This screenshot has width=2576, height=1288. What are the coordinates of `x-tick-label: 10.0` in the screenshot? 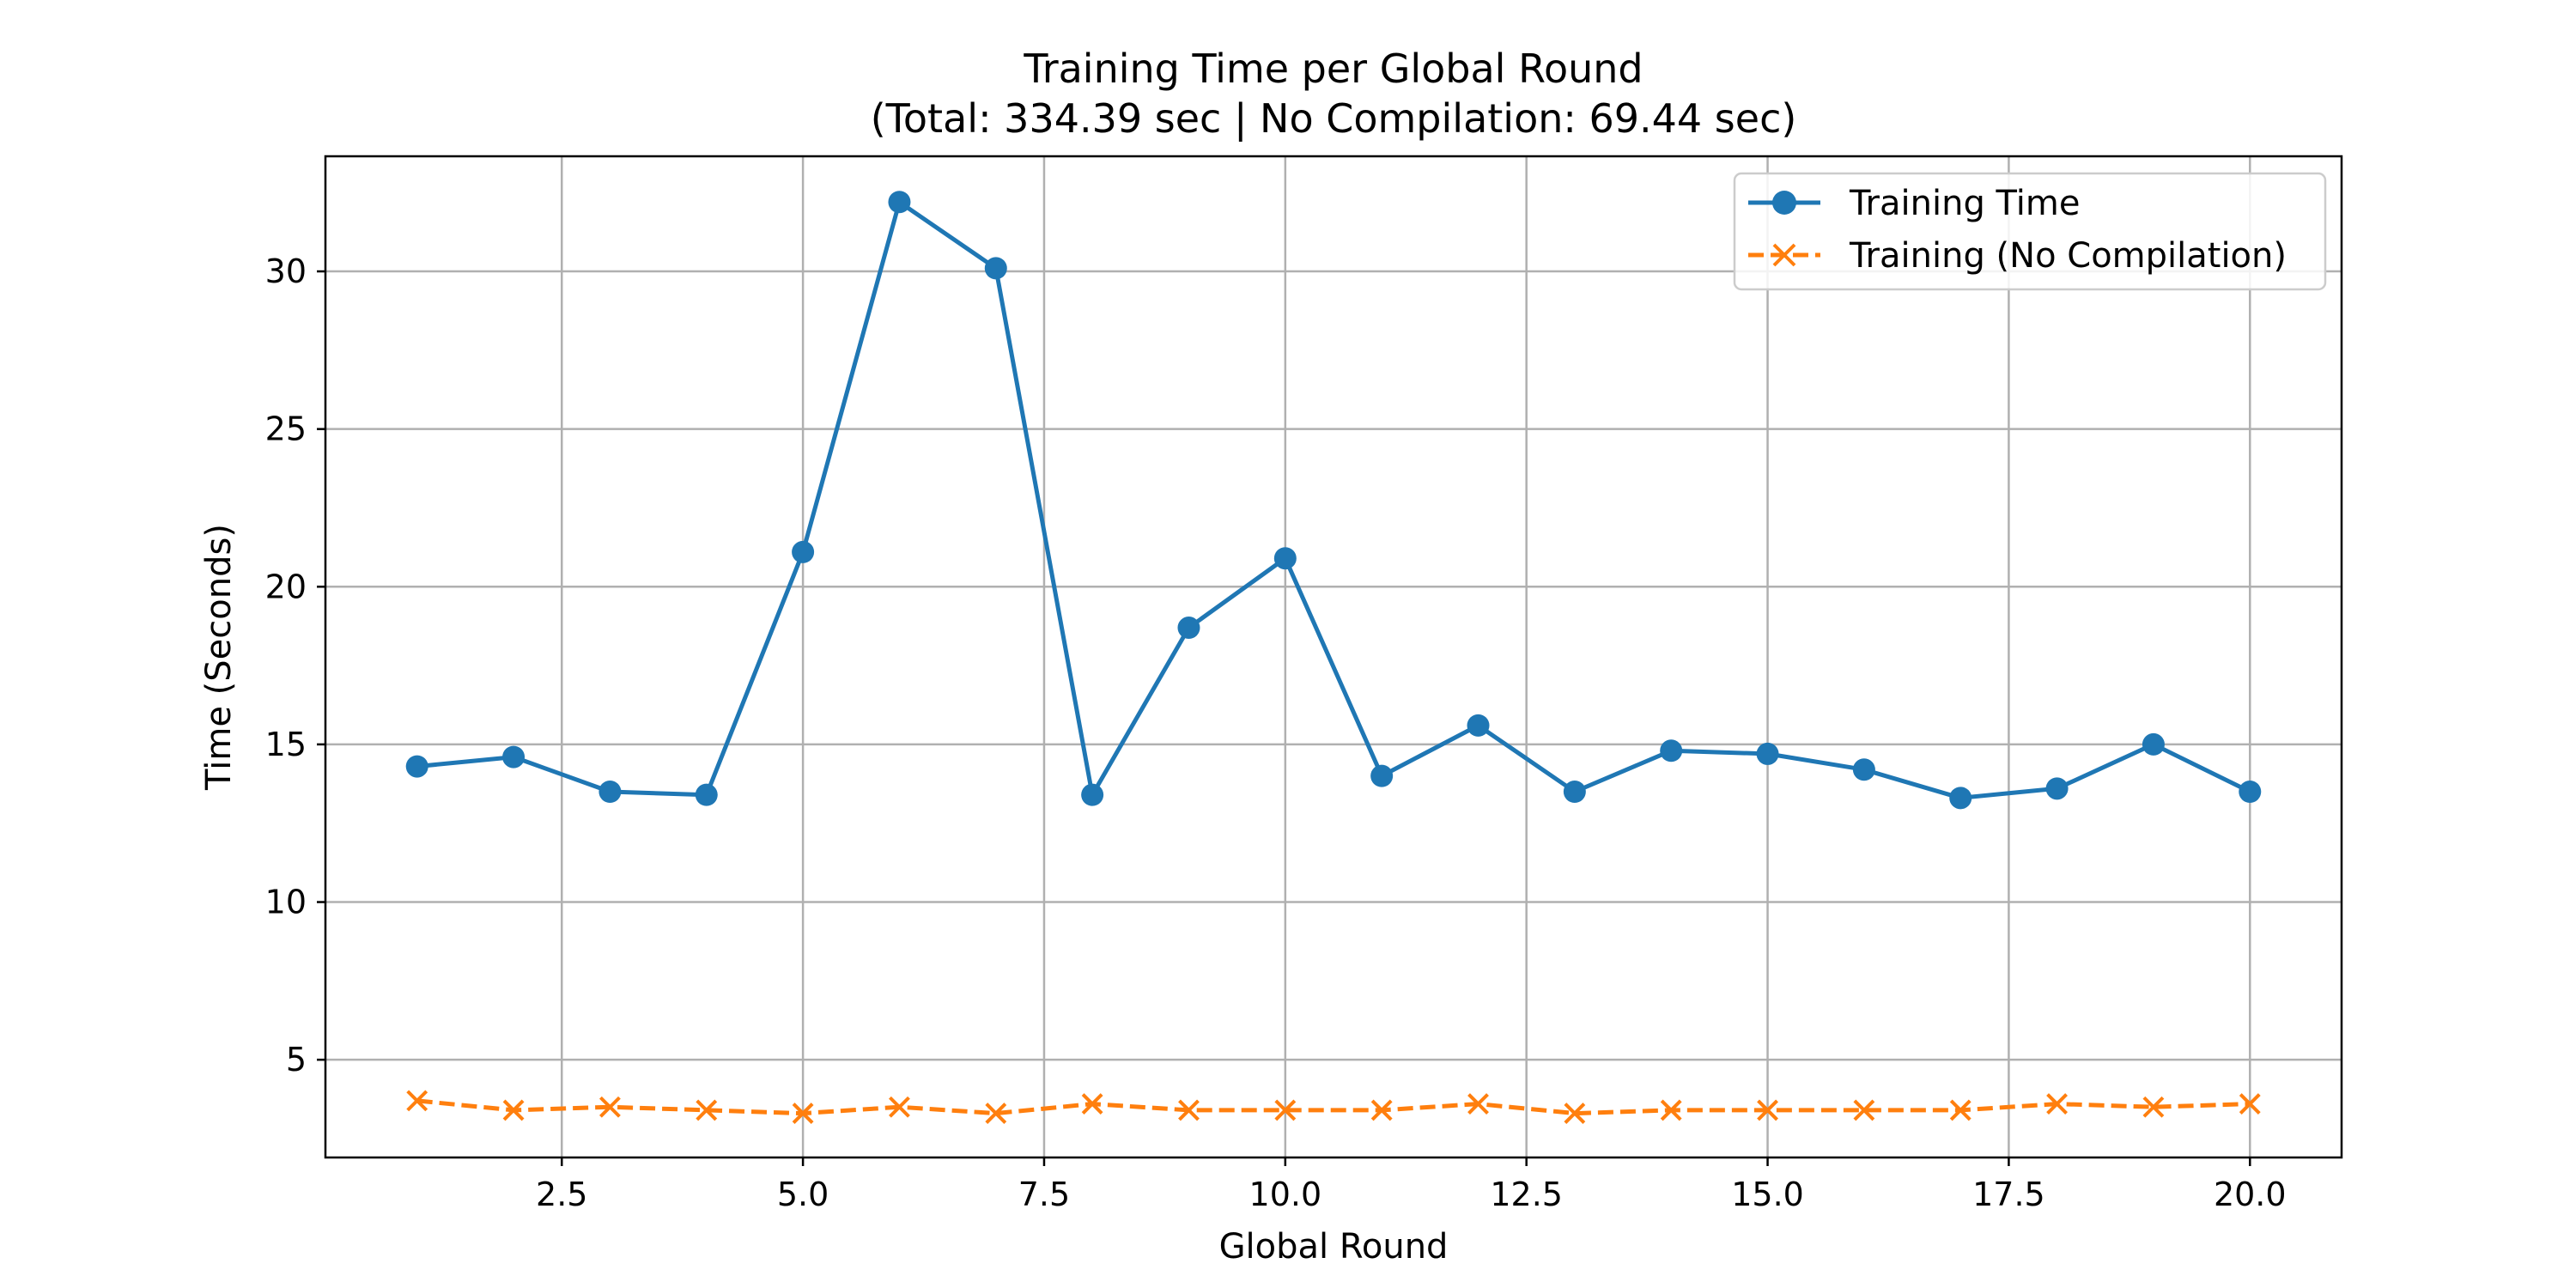 It's located at (1286, 1195).